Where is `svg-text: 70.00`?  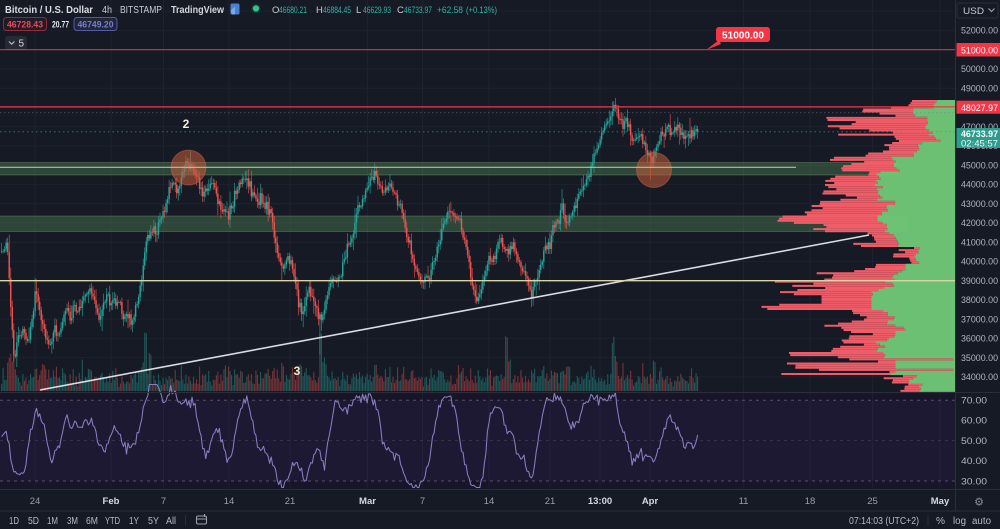 svg-text: 70.00 is located at coordinates (974, 401).